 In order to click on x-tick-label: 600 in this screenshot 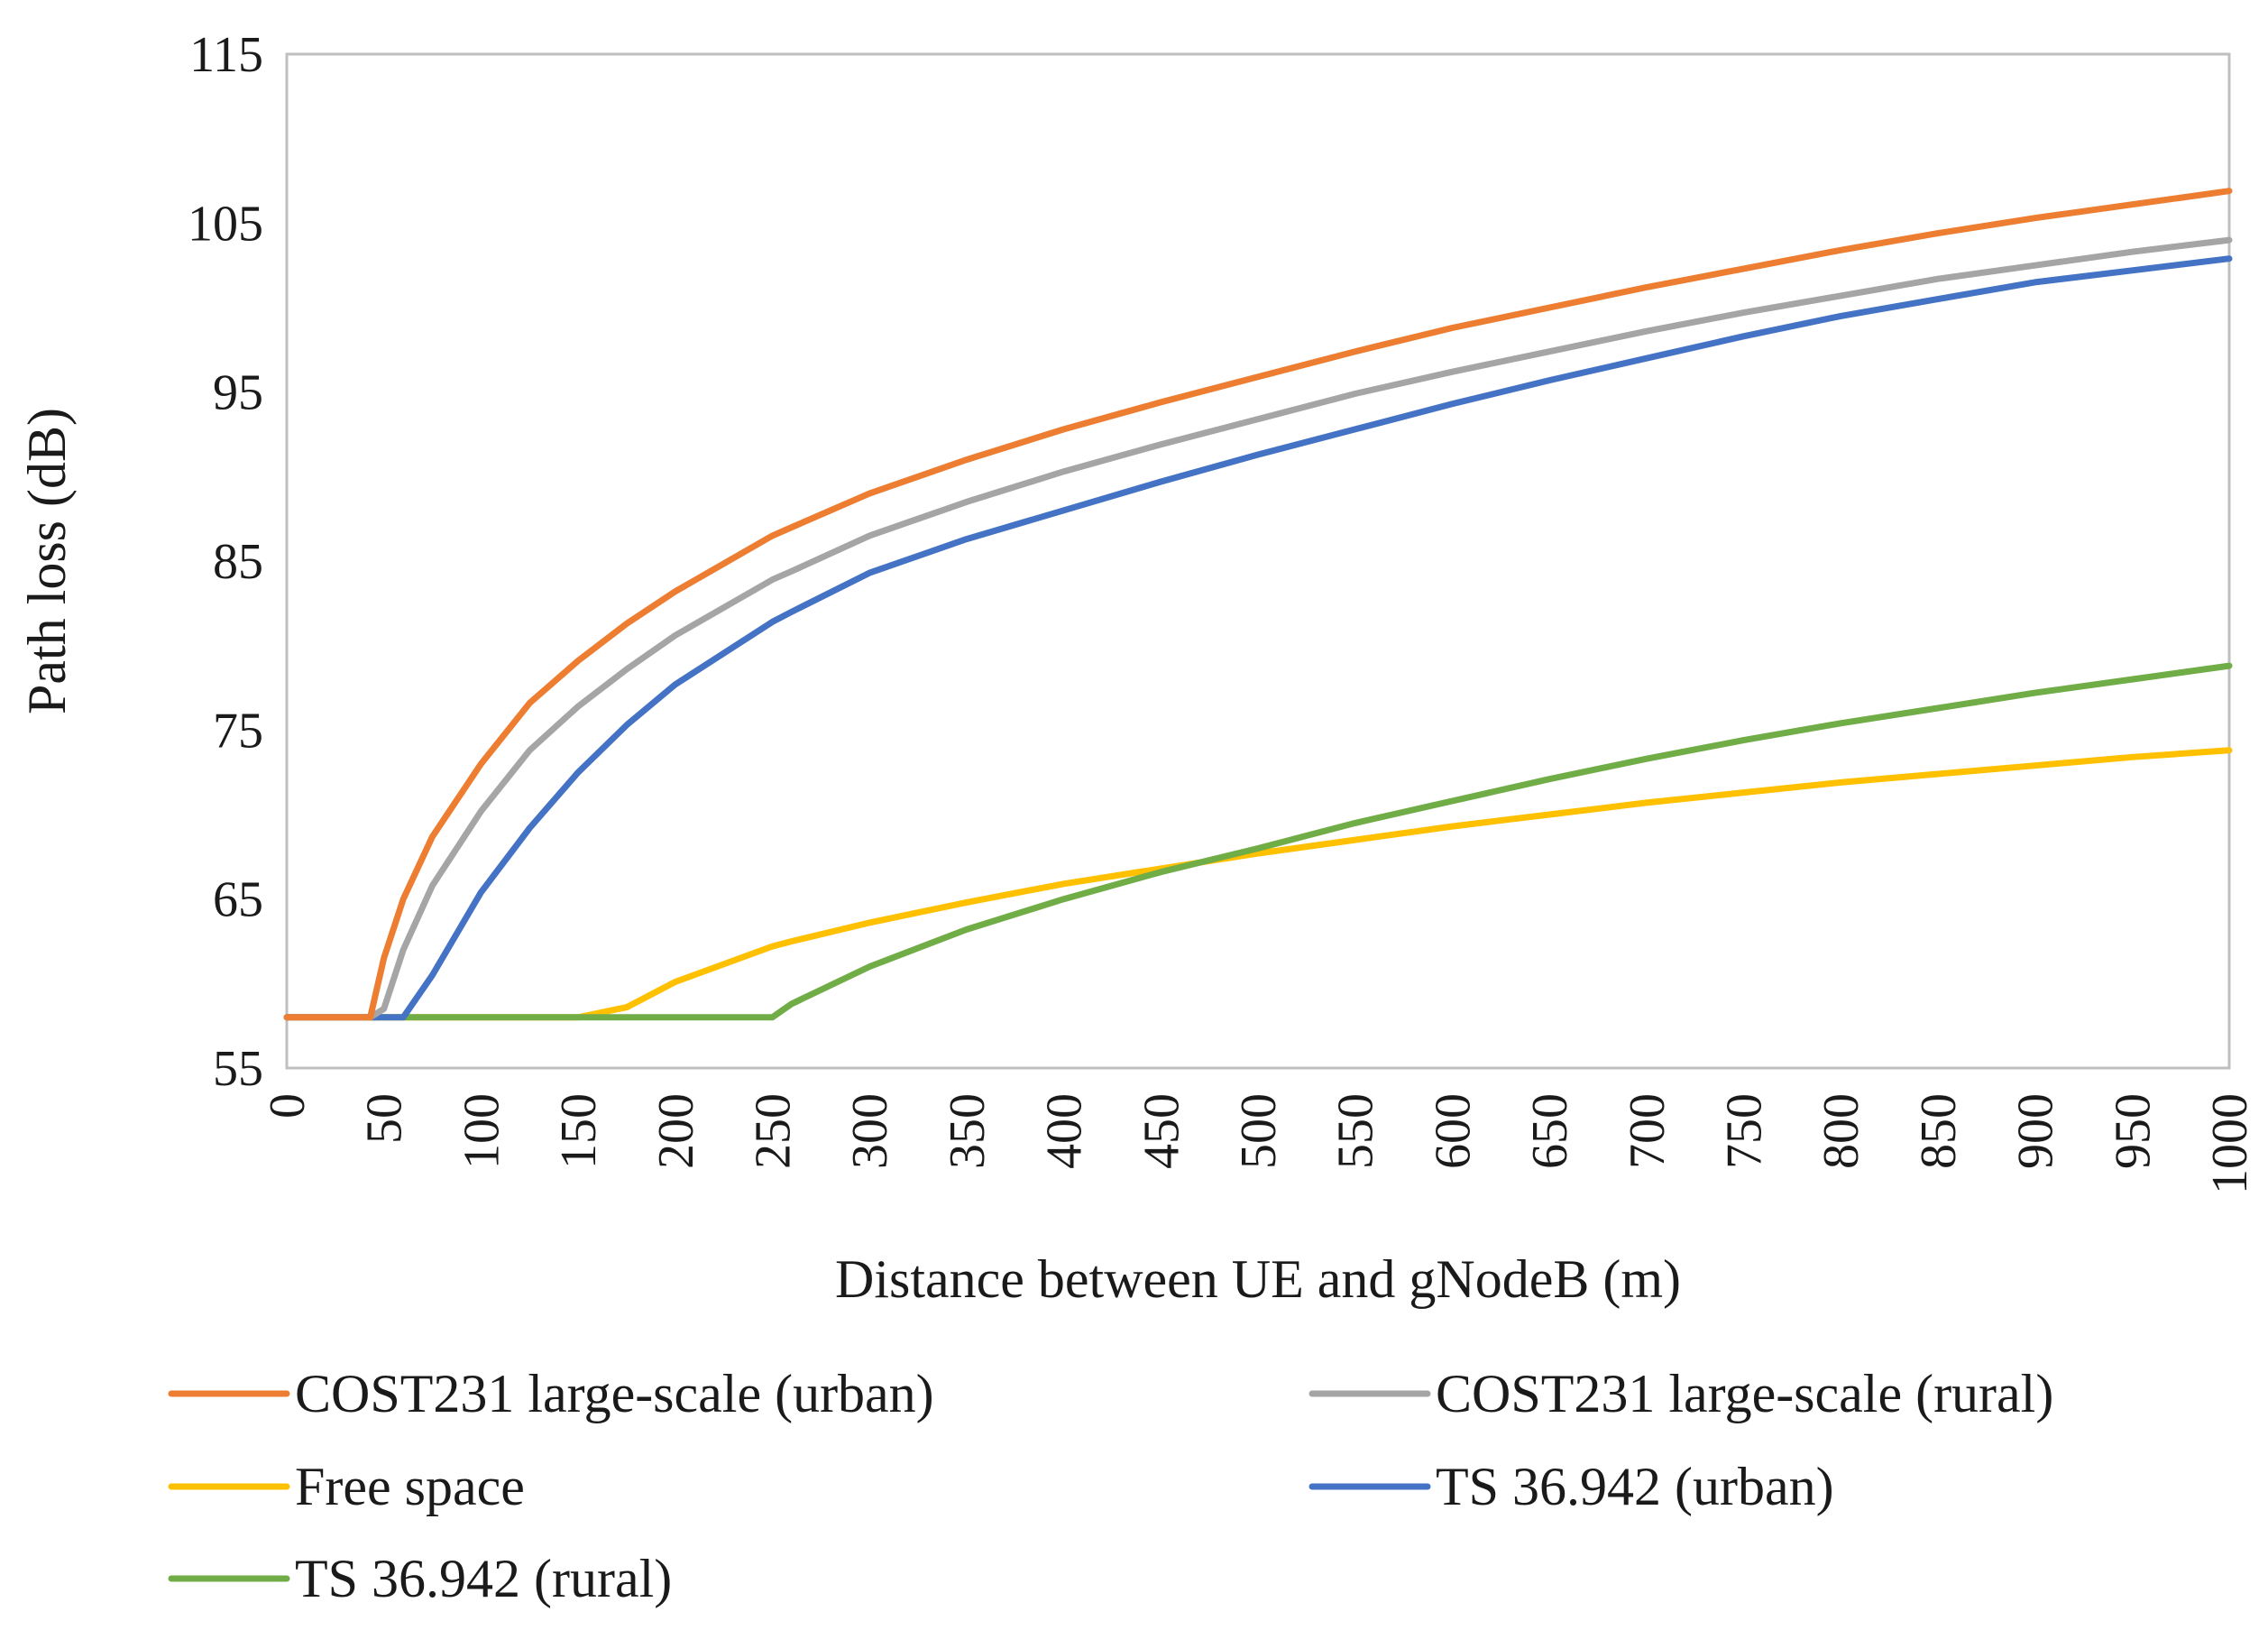, I will do `click(1453, 1131)`.